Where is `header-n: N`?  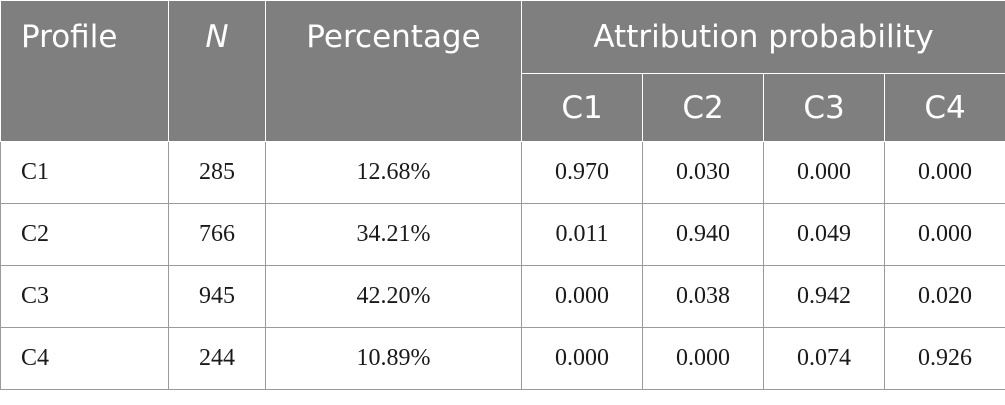 header-n: N is located at coordinates (217, 71).